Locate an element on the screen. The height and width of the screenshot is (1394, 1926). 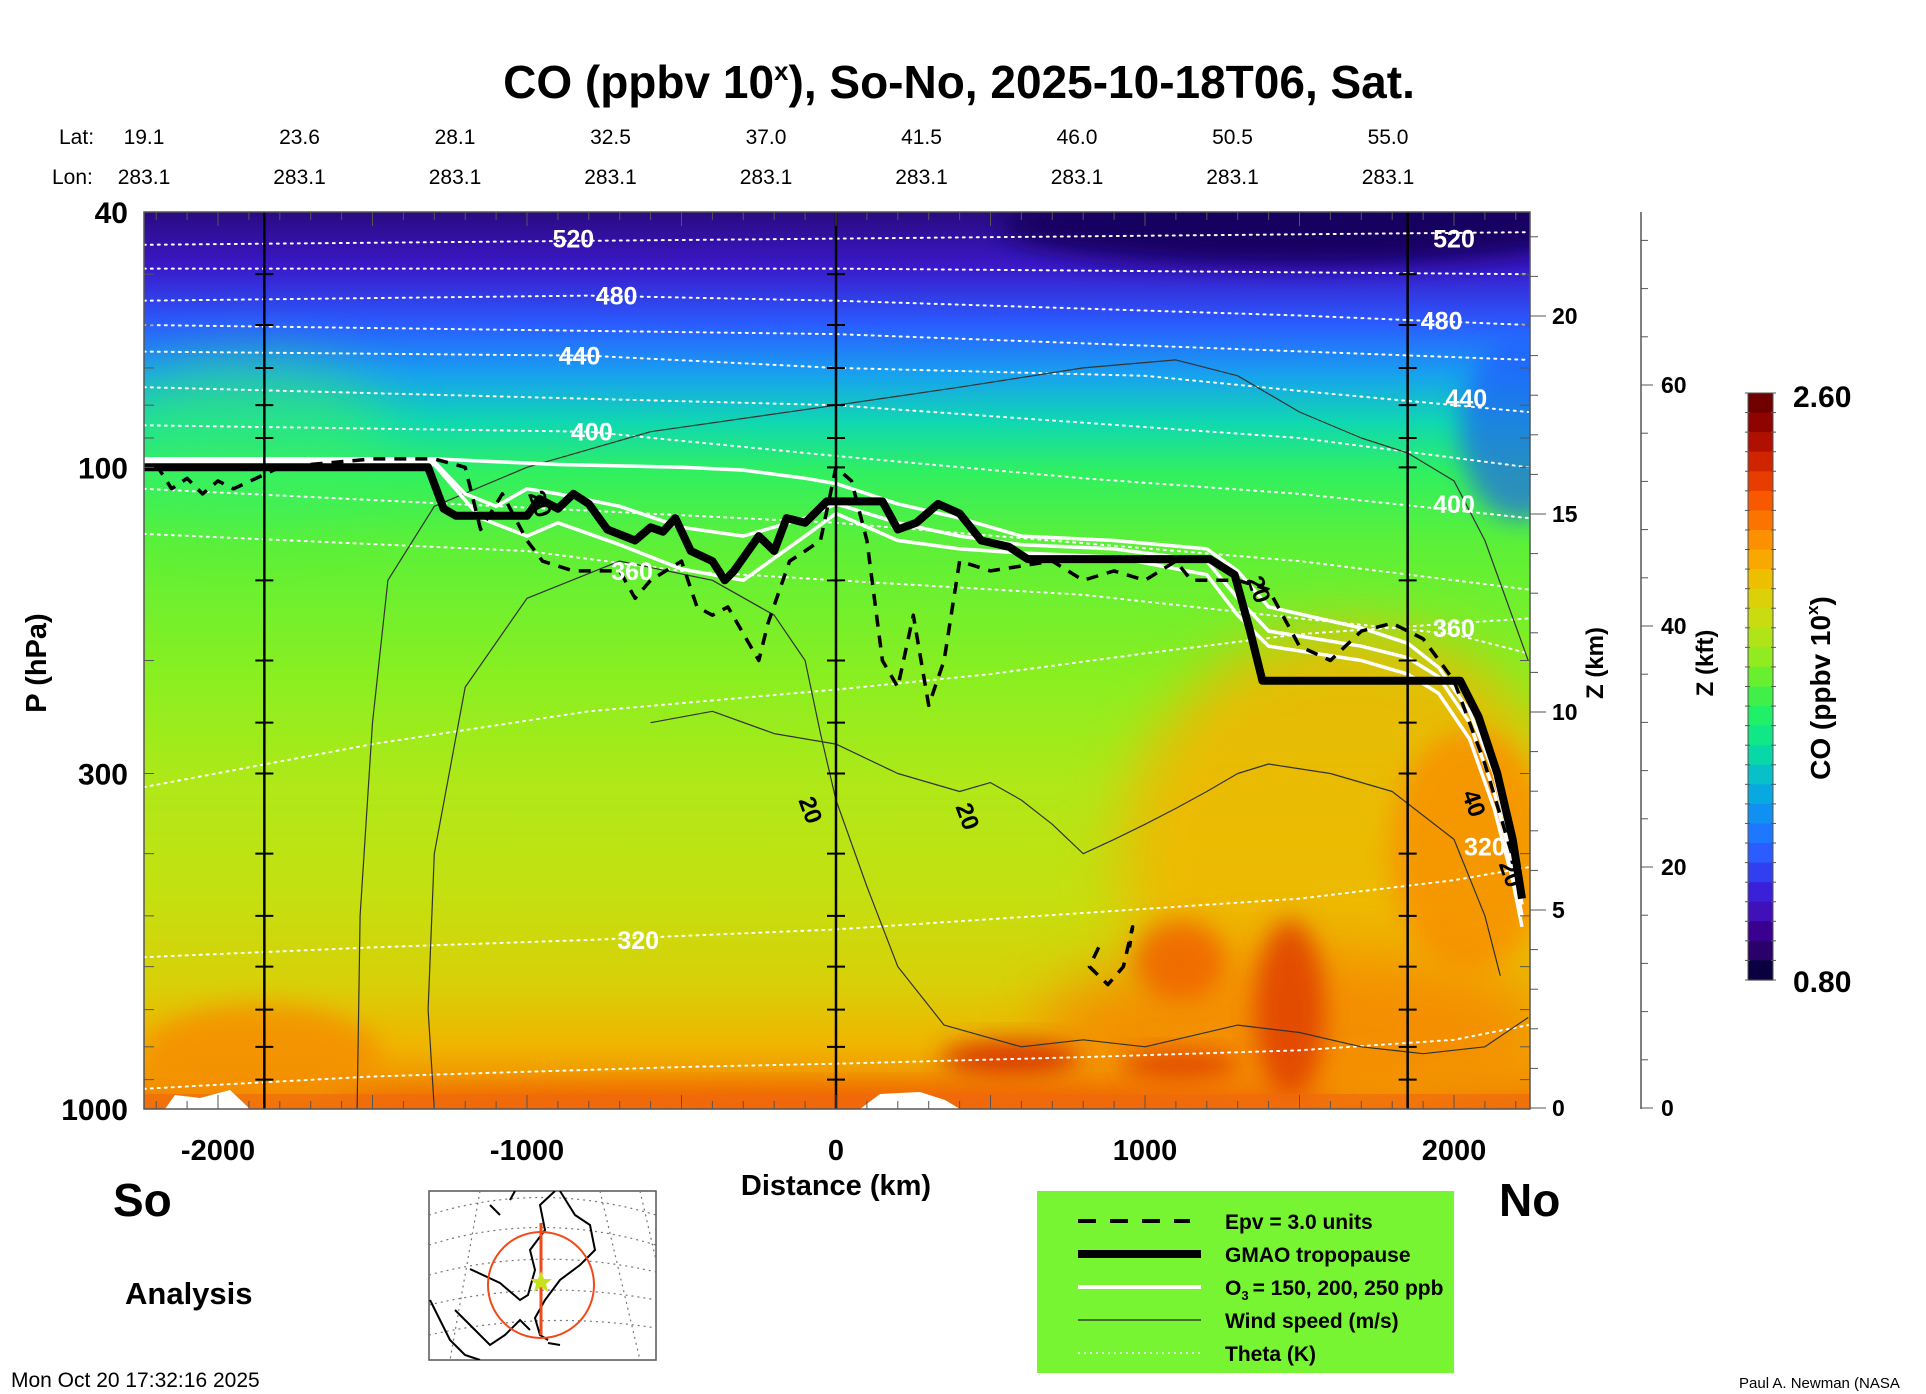
map-inset is located at coordinates (542, 1275).